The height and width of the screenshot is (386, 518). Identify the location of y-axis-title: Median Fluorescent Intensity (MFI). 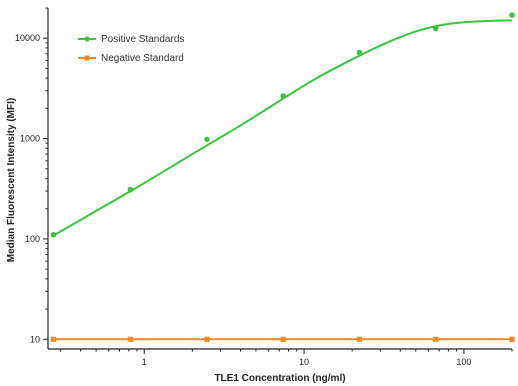
(11, 180).